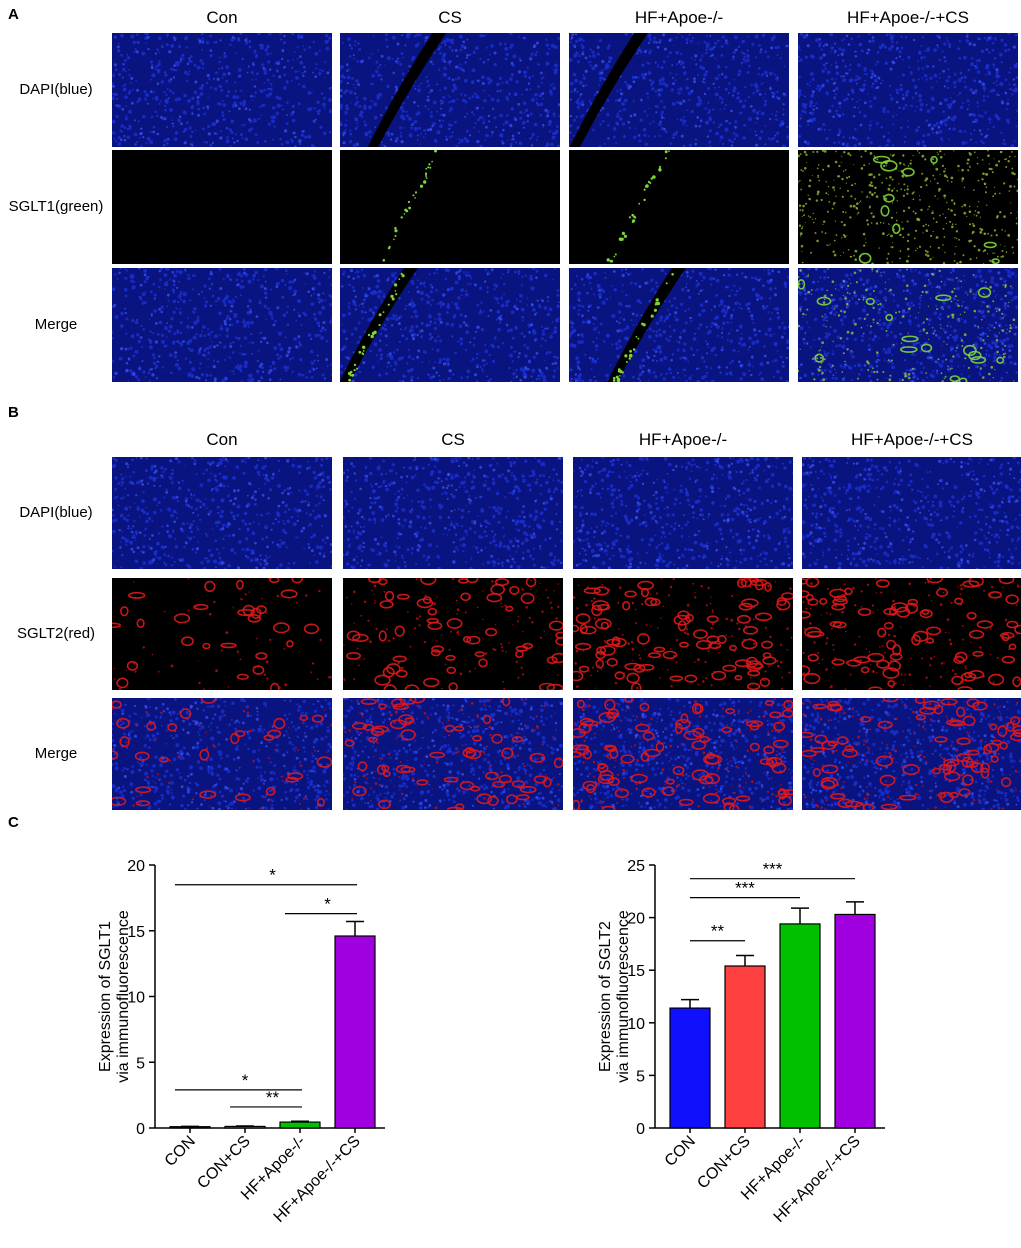 Image resolution: width=1021 pixels, height=1248 pixels. I want to click on y-axis-label: Expression of SGLT2, so click(605, 996).